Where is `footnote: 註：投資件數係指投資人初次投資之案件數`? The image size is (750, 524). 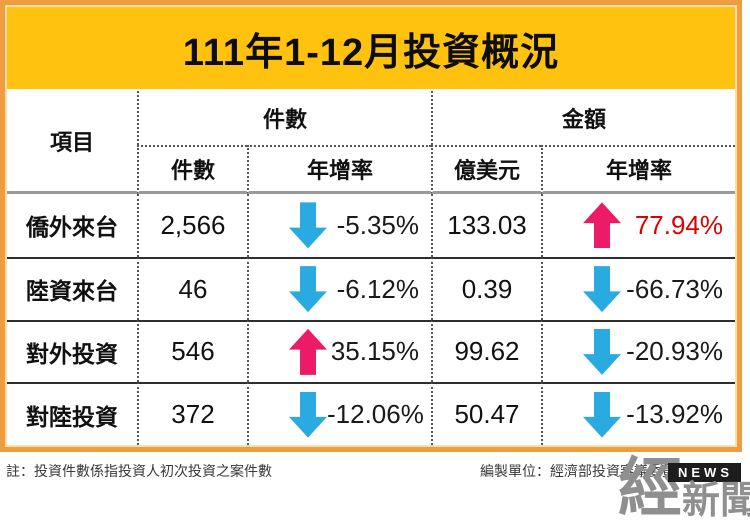
footnote: 註：投資件數係指投資人初次投資之案件數 is located at coordinates (139, 471).